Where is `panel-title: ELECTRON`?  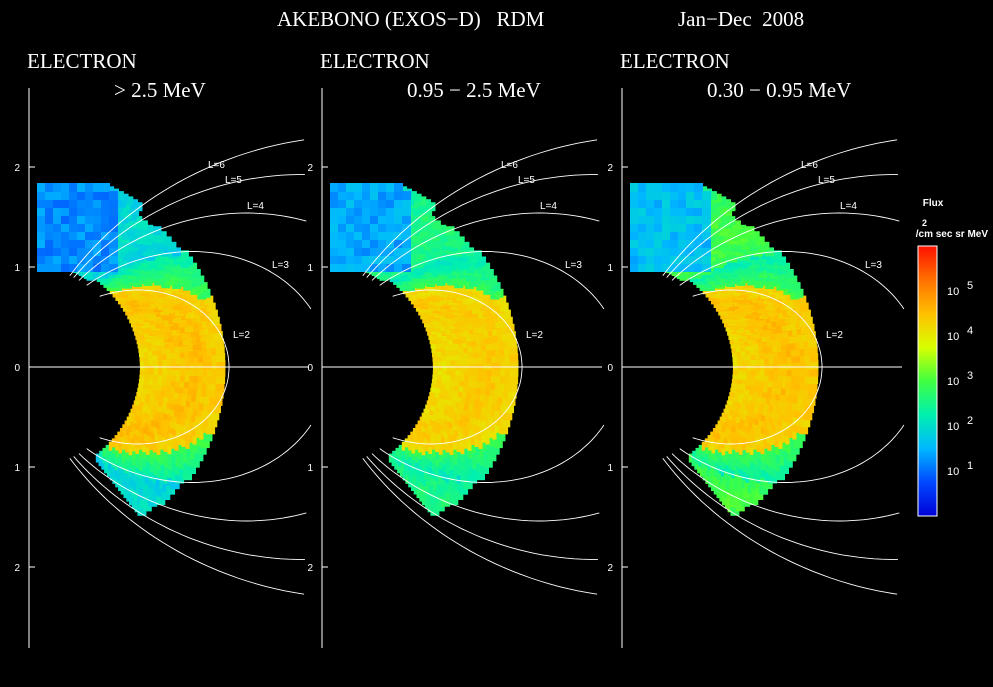
panel-title: ELECTRON is located at coordinates (675, 61).